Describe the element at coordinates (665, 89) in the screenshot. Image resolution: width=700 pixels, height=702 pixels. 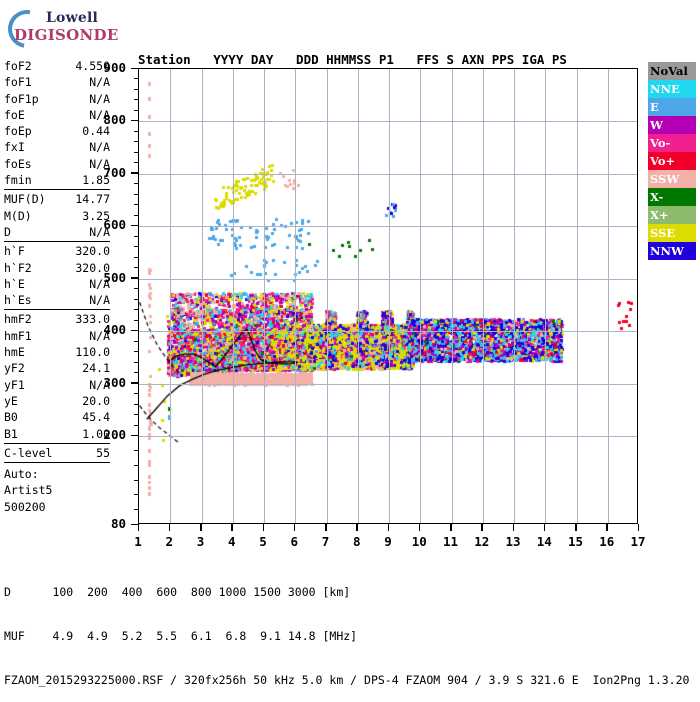
I see `legend-item-label: NNE` at that location.